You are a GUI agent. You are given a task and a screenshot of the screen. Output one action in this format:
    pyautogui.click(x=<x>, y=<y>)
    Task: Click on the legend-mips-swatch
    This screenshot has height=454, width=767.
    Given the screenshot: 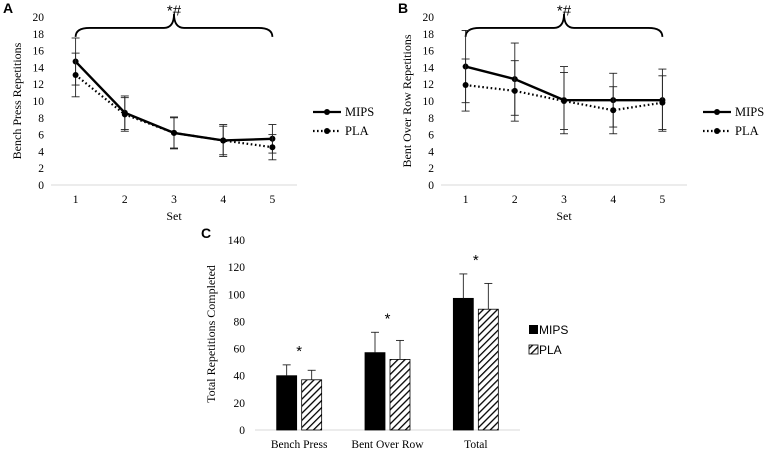 What is the action you would take?
    pyautogui.click(x=533, y=329)
    